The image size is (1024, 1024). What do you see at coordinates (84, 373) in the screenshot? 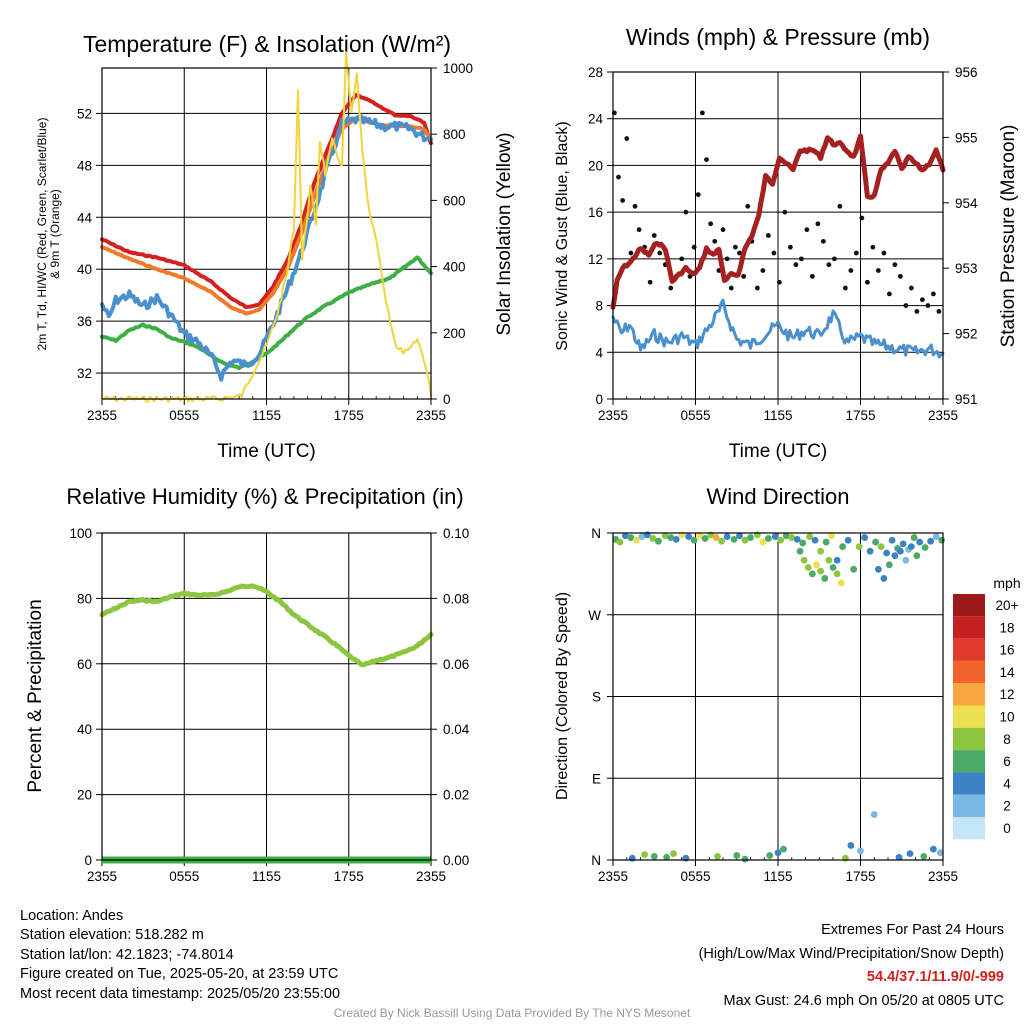
I see `y-tick-label: 32` at bounding box center [84, 373].